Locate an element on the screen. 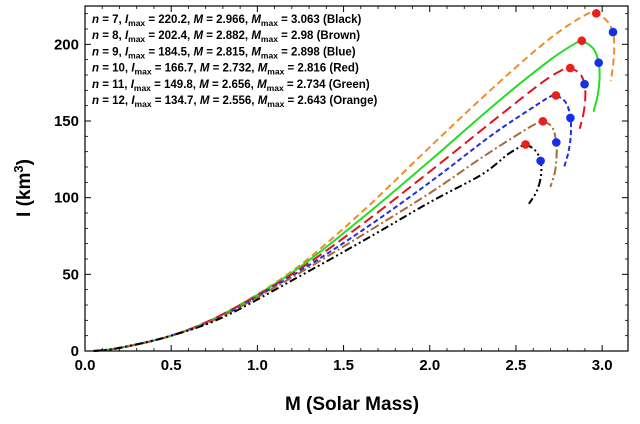 Image resolution: width=640 pixels, height=424 pixels. legend-mmax: = 2.643 (Orange) is located at coordinates (330, 101).